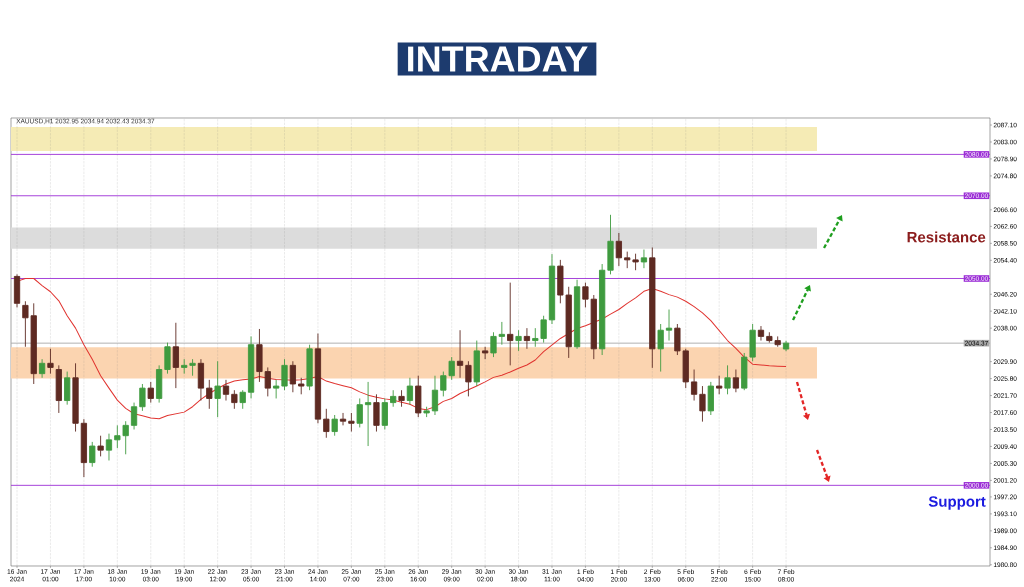 Image resolution: width=1024 pixels, height=587 pixels. I want to click on chart-title: INTRADAY, so click(498, 59).